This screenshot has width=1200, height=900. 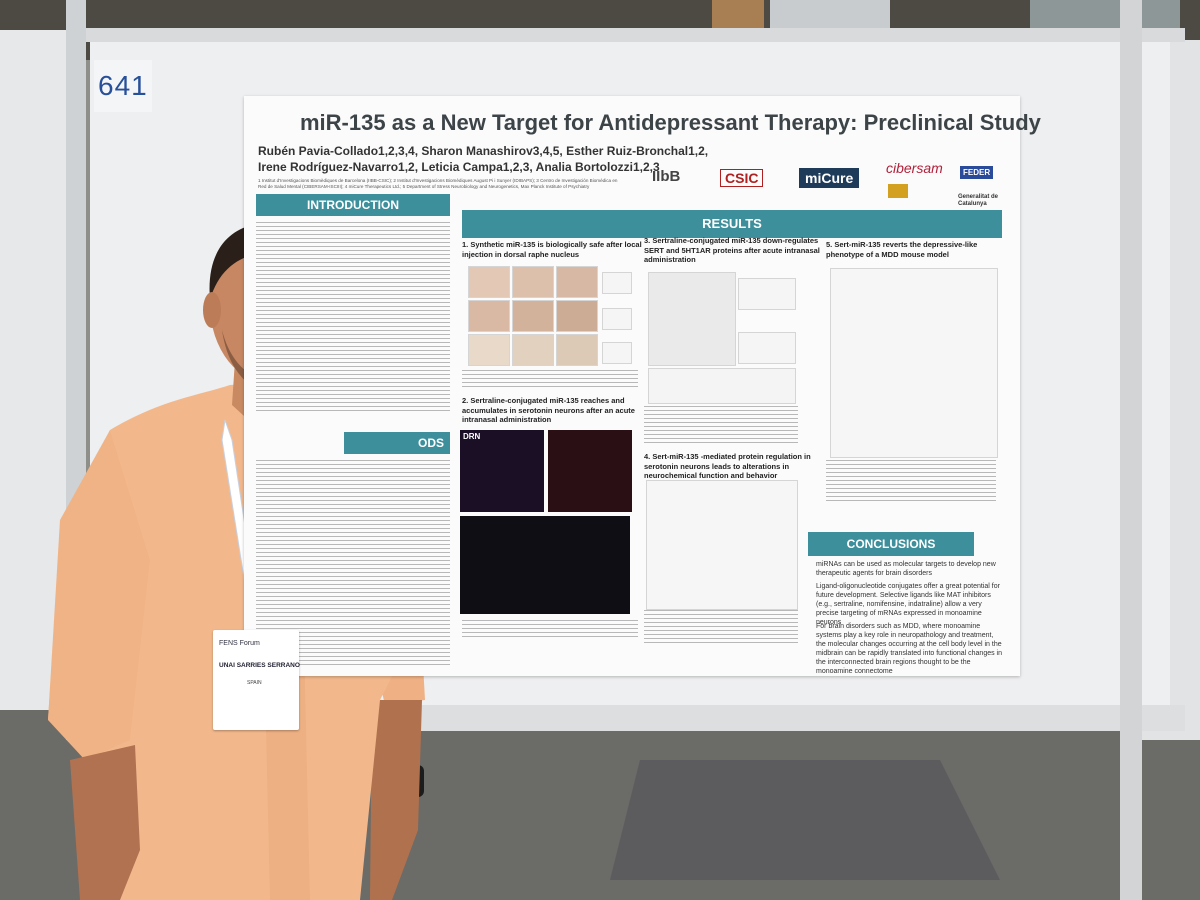 I want to click on methods-header: ODS, so click(x=397, y=443).